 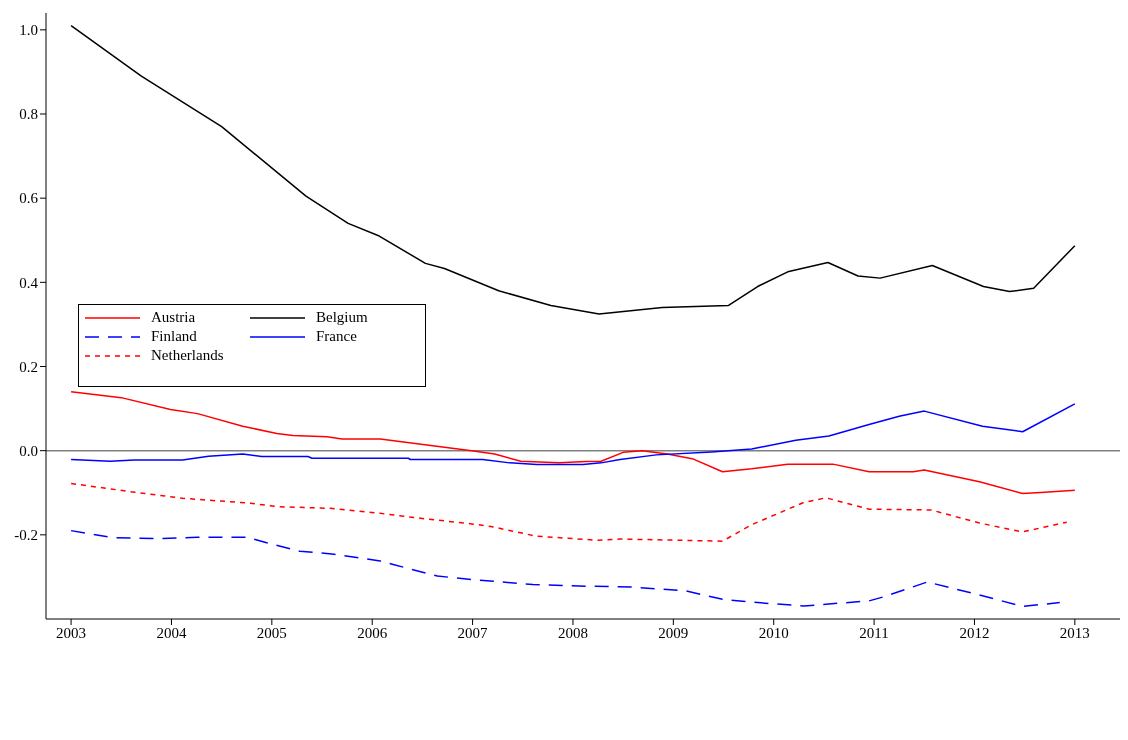 I want to click on x-tick-label: 2006, so click(x=372, y=632).